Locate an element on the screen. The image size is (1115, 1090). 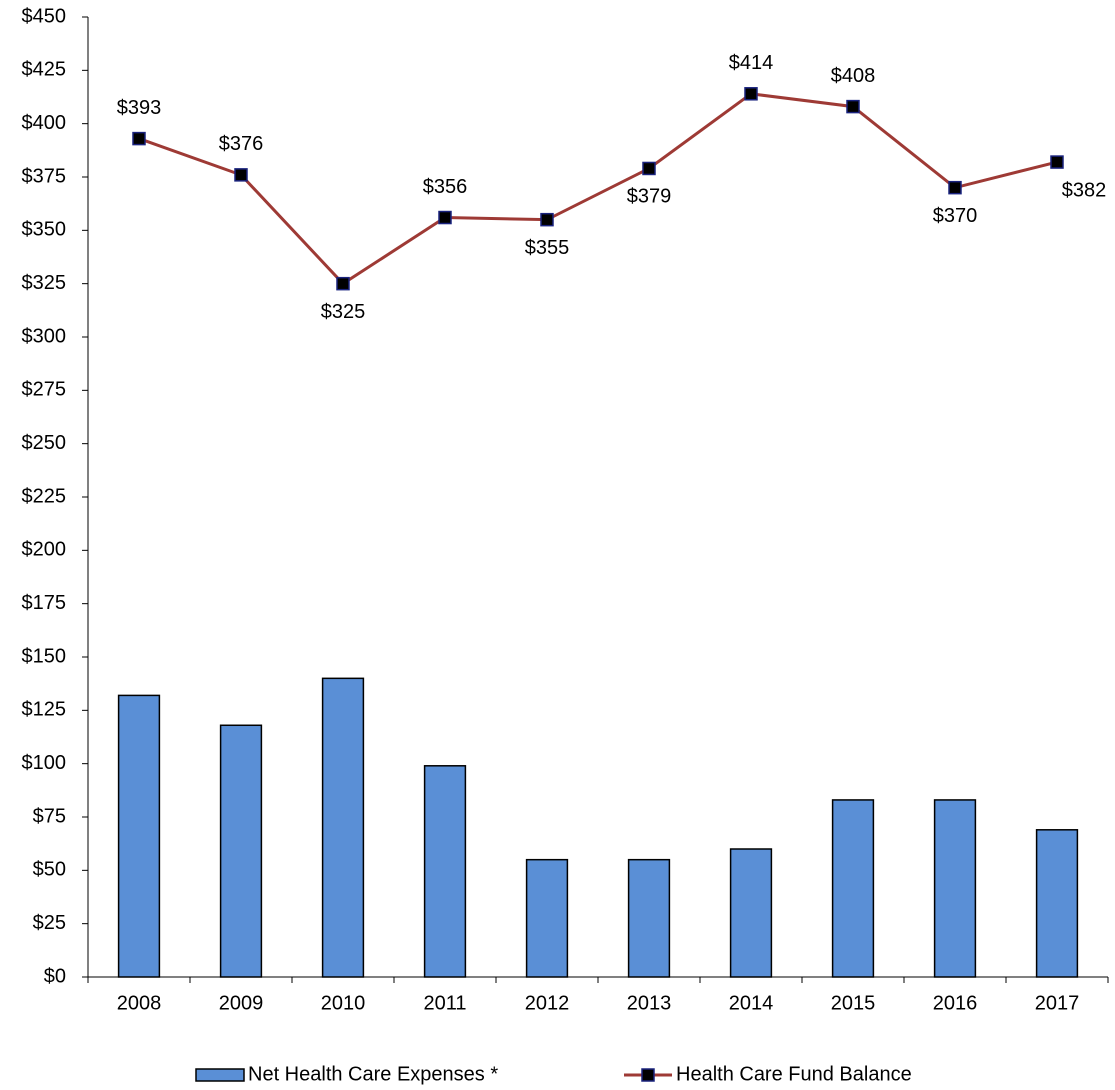
y-tick-label: $400 is located at coordinates (44, 123).